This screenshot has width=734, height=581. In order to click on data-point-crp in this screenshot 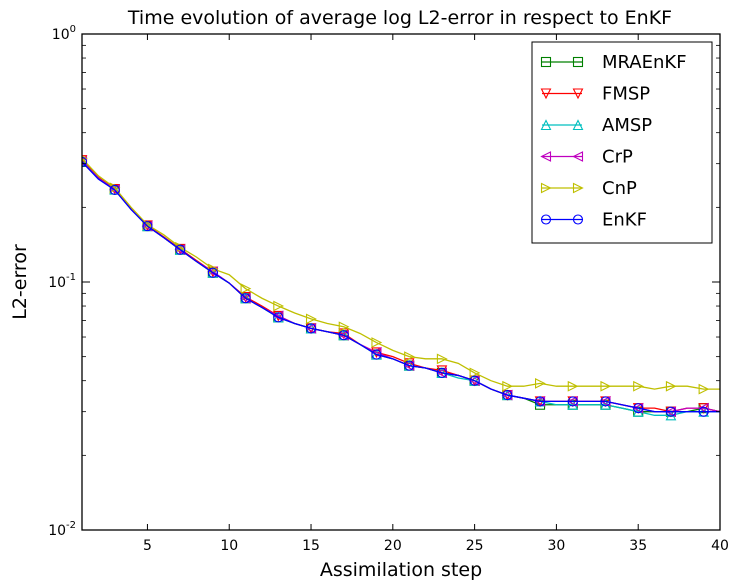, I will do `click(703, 408)`.